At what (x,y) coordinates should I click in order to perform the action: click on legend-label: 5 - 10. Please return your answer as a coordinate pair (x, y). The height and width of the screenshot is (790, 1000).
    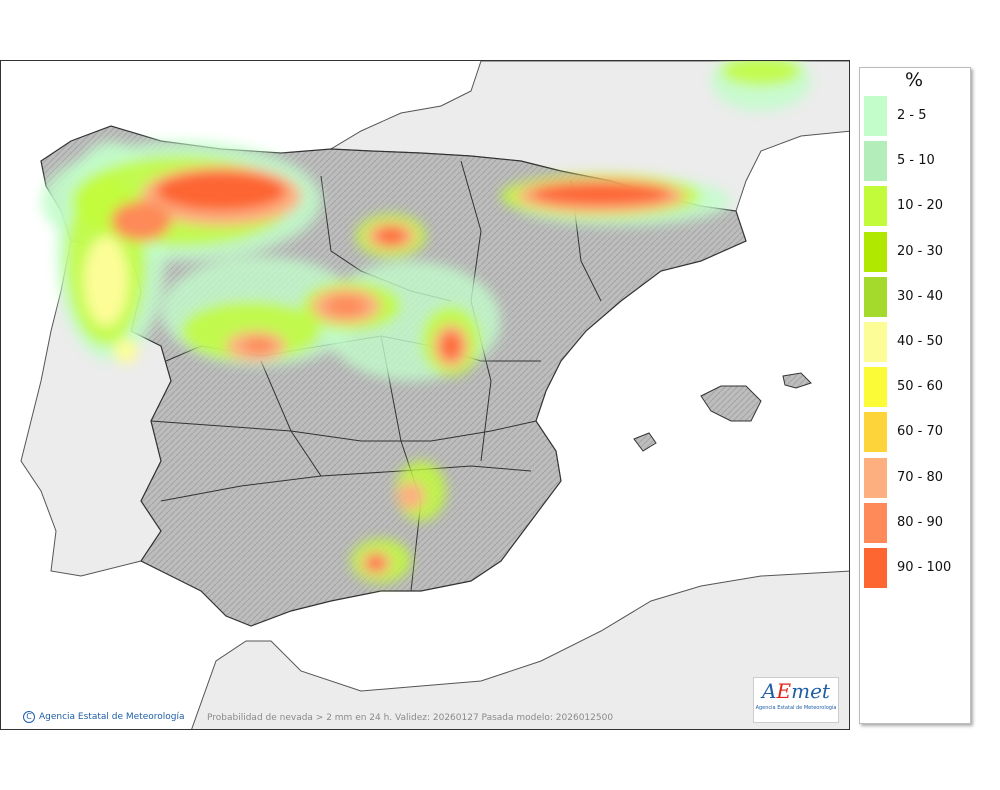
    Looking at the image, I should click on (916, 161).